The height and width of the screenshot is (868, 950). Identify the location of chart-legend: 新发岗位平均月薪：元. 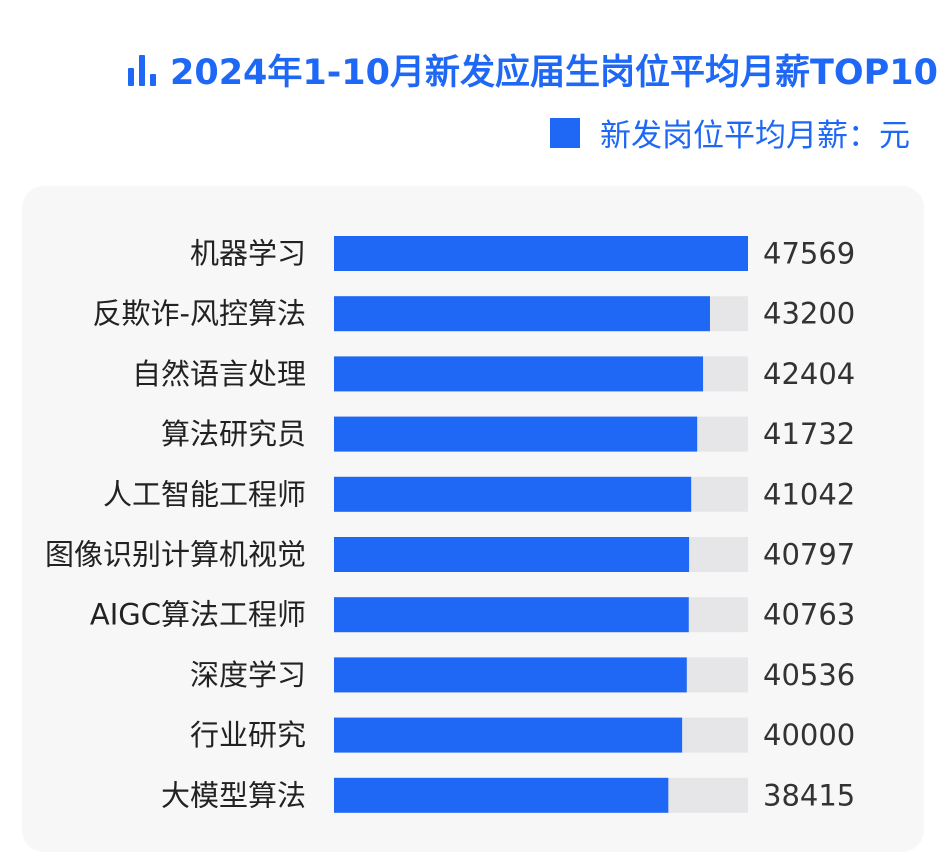
(730, 132).